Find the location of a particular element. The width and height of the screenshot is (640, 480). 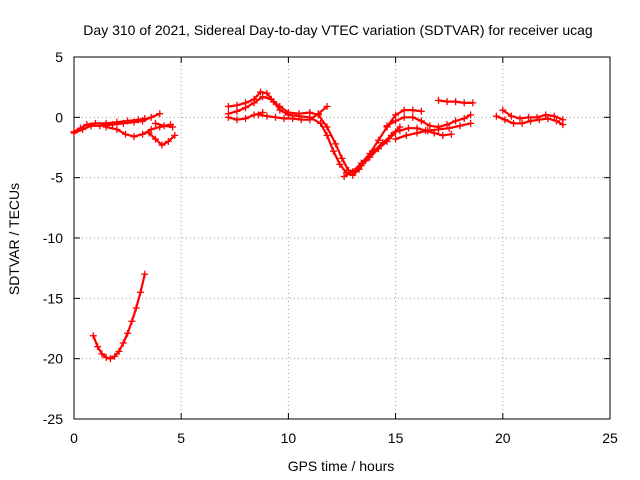

x-tick-label: 10 is located at coordinates (289, 438).